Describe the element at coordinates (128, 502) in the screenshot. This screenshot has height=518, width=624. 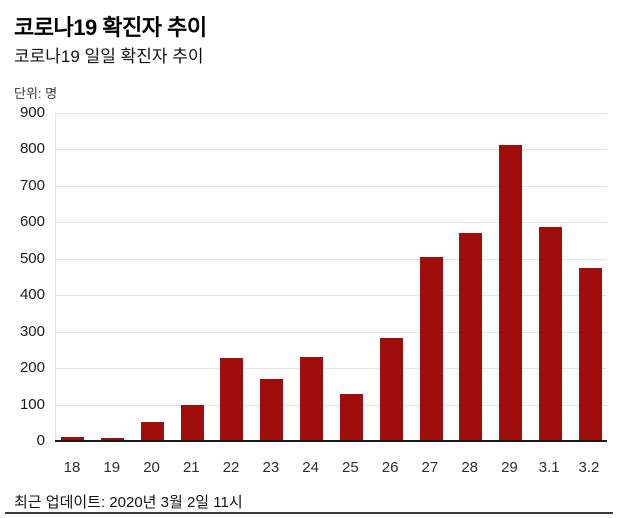
I see `last-updated-text: 최근 업데이트: 2020년 3월 2일 11시` at that location.